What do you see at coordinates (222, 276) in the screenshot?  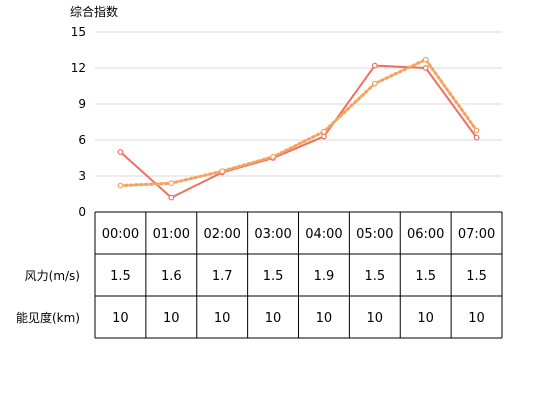 I see `table-cell: 1.7` at bounding box center [222, 276].